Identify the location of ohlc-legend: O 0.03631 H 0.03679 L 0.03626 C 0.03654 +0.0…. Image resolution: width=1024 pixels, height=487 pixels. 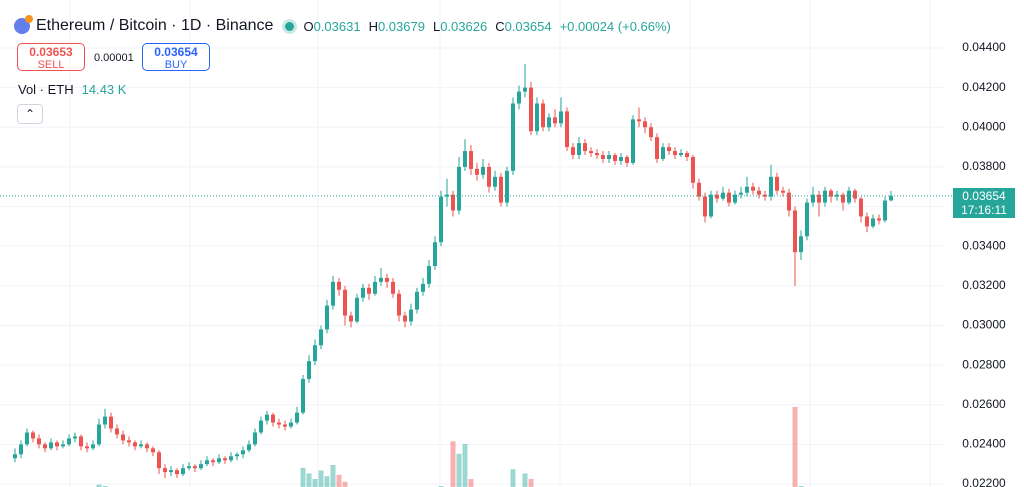
(490, 26).